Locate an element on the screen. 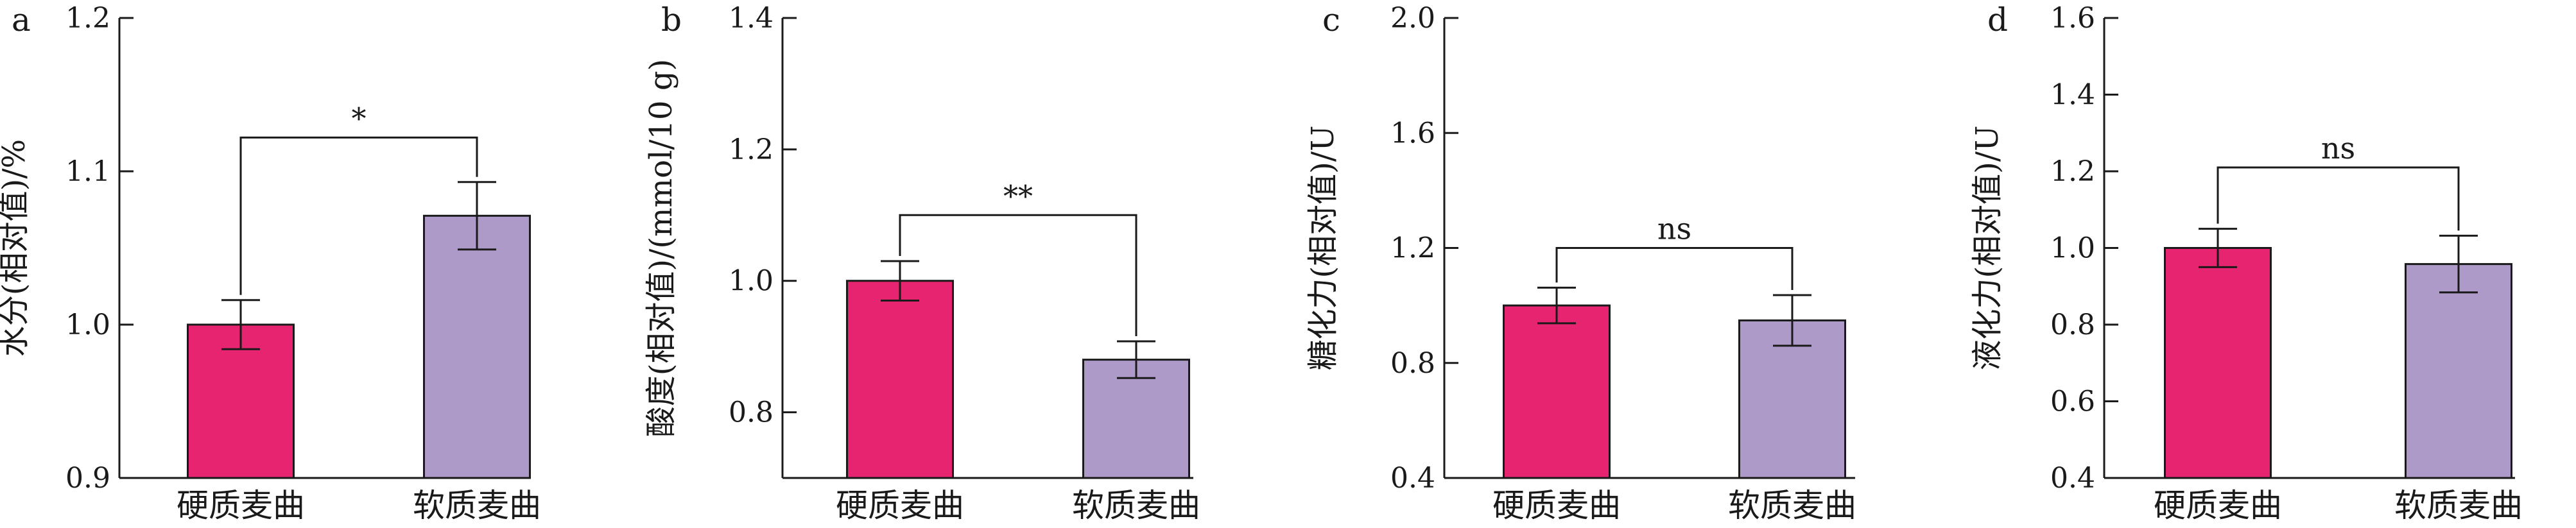 Image resolution: width=2576 pixels, height=528 pixels. y-axis-label: 糖化力(相对值)/U is located at coordinates (1323, 247).